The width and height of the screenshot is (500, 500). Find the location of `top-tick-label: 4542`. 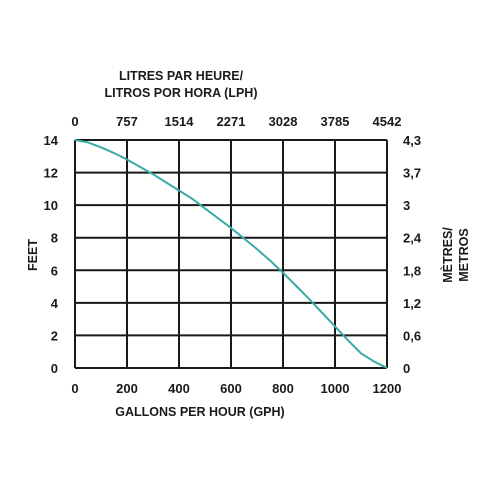

top-tick-label: 4542 is located at coordinates (387, 121).